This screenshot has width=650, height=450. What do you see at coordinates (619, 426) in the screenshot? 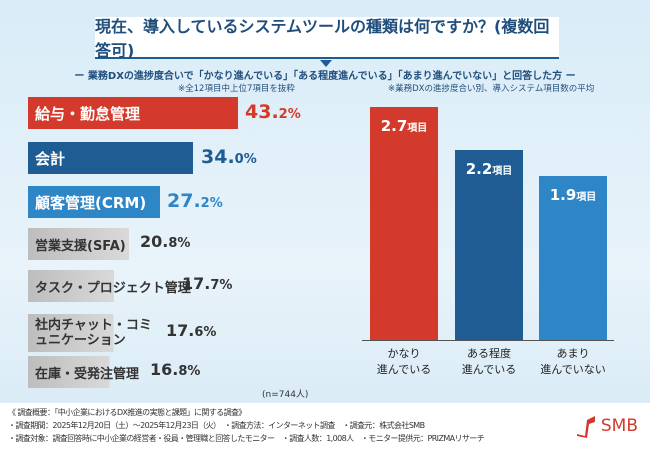
I see `logo-text: SMB` at bounding box center [619, 426].